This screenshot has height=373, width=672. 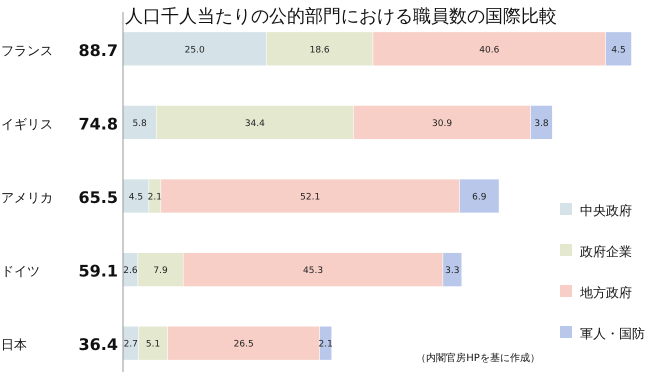 I want to click on total-label: 36.4, so click(x=98, y=344).